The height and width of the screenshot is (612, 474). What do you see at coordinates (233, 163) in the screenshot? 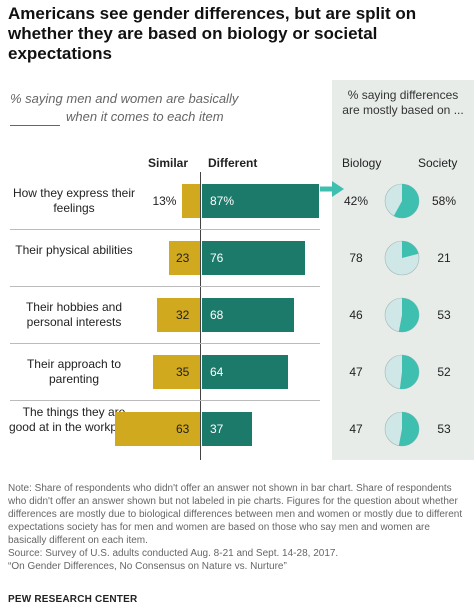
I see `col-header-different: Different` at bounding box center [233, 163].